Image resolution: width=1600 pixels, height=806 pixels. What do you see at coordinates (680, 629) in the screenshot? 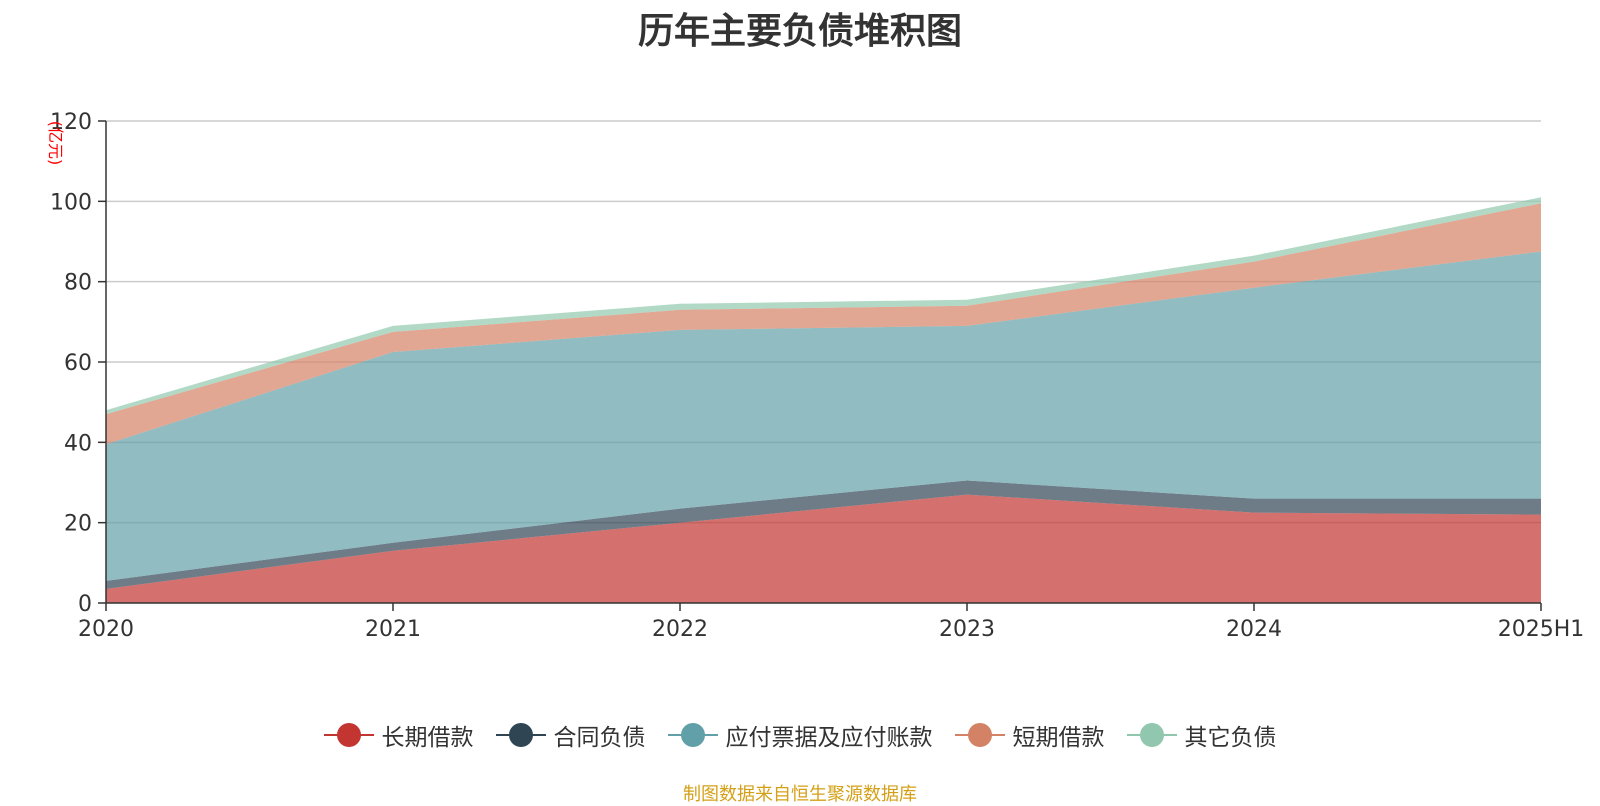
I see `x-tick-label: 2022` at bounding box center [680, 629].